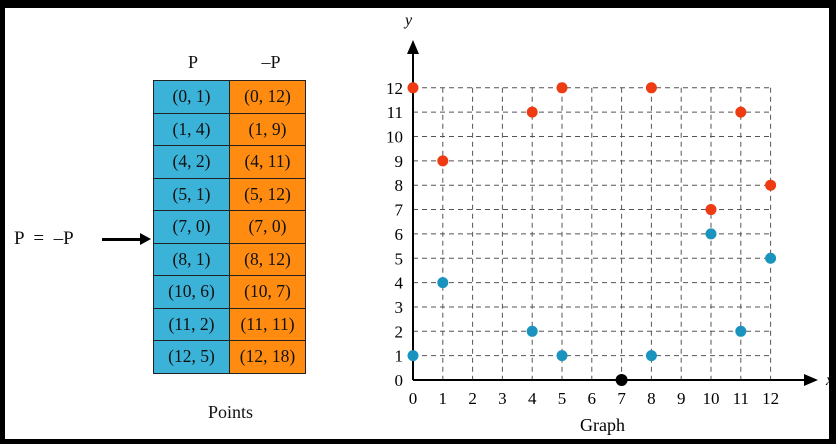 This screenshot has height=444, width=836. Describe the element at coordinates (681, 398) in the screenshot. I see `x-tick-label: 9` at that location.